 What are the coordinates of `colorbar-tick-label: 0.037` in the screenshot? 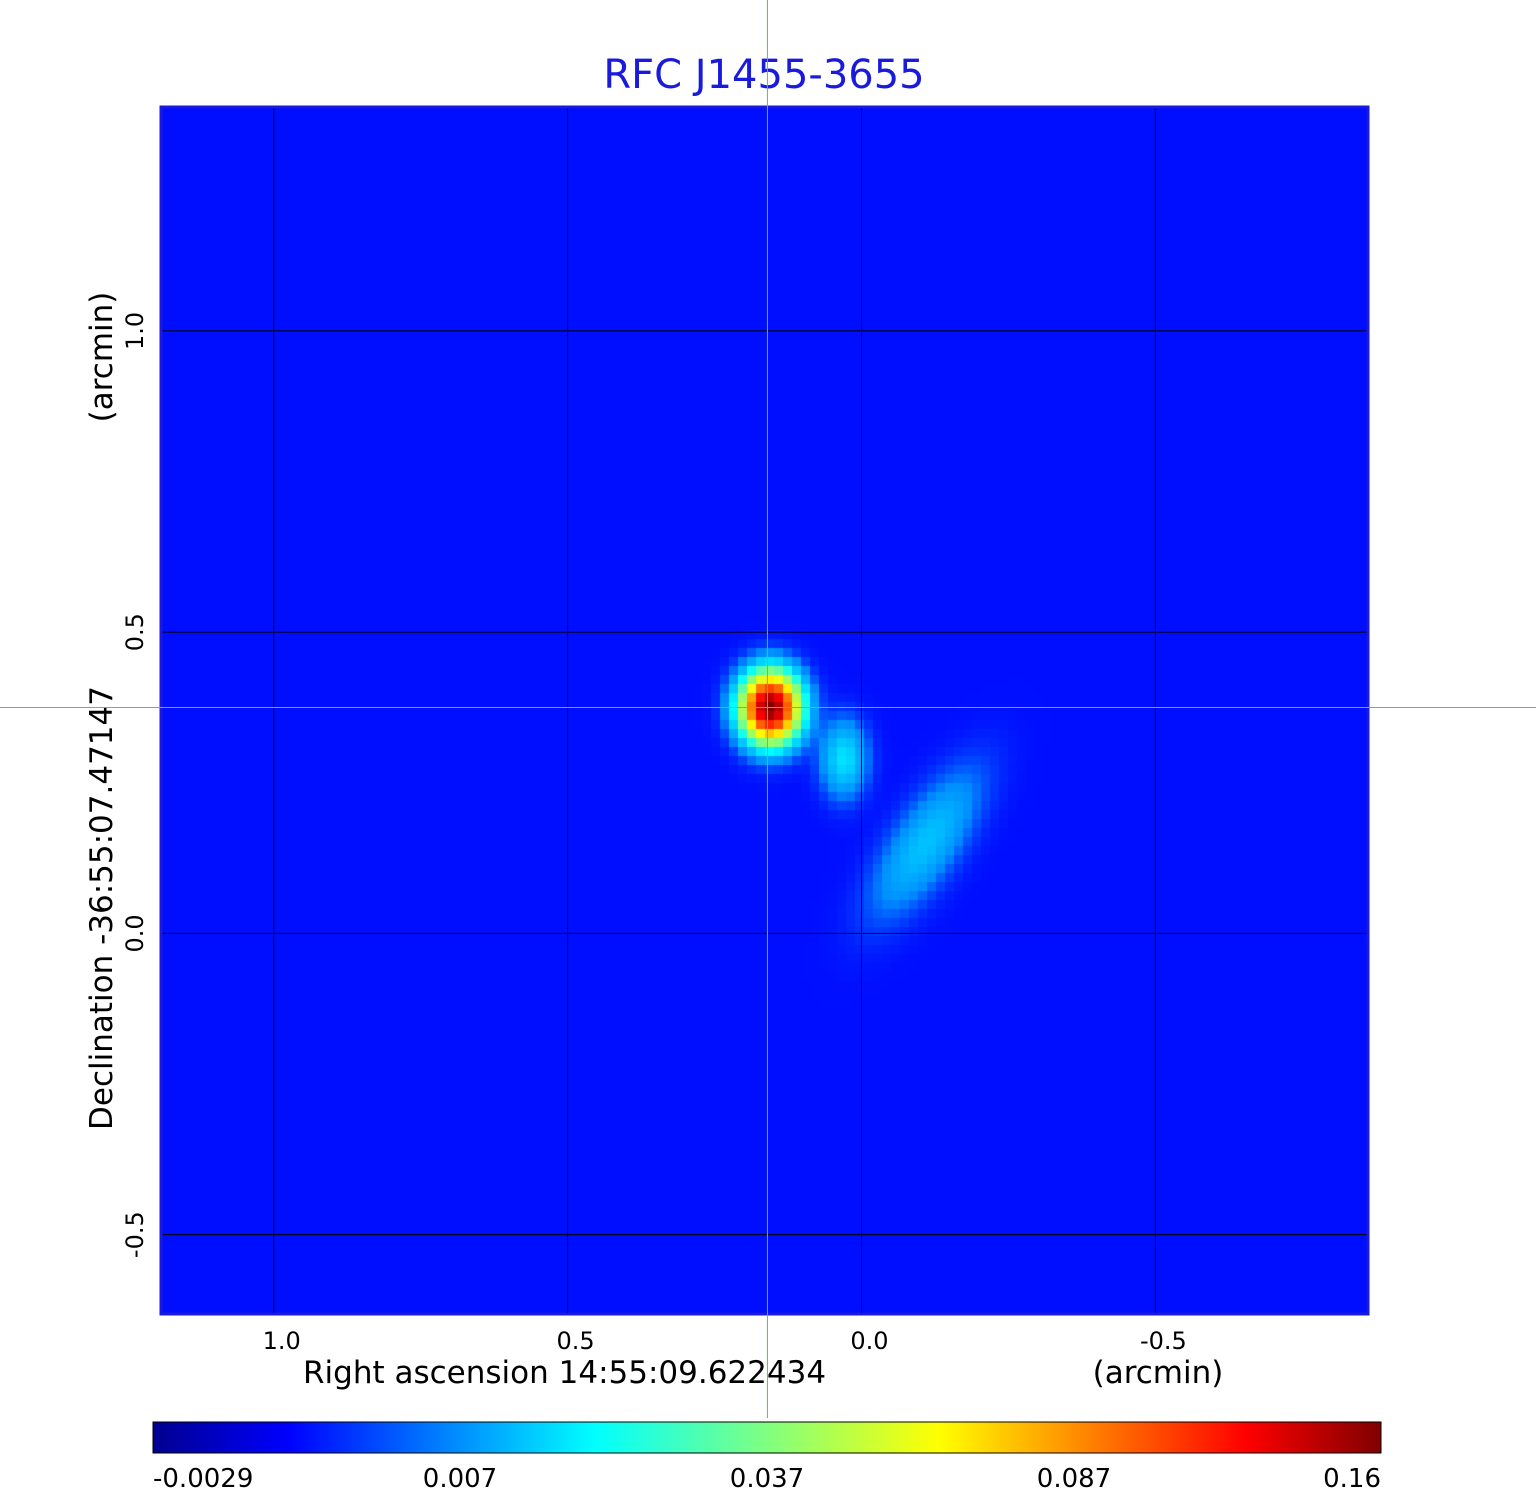 It's located at (767, 1479).